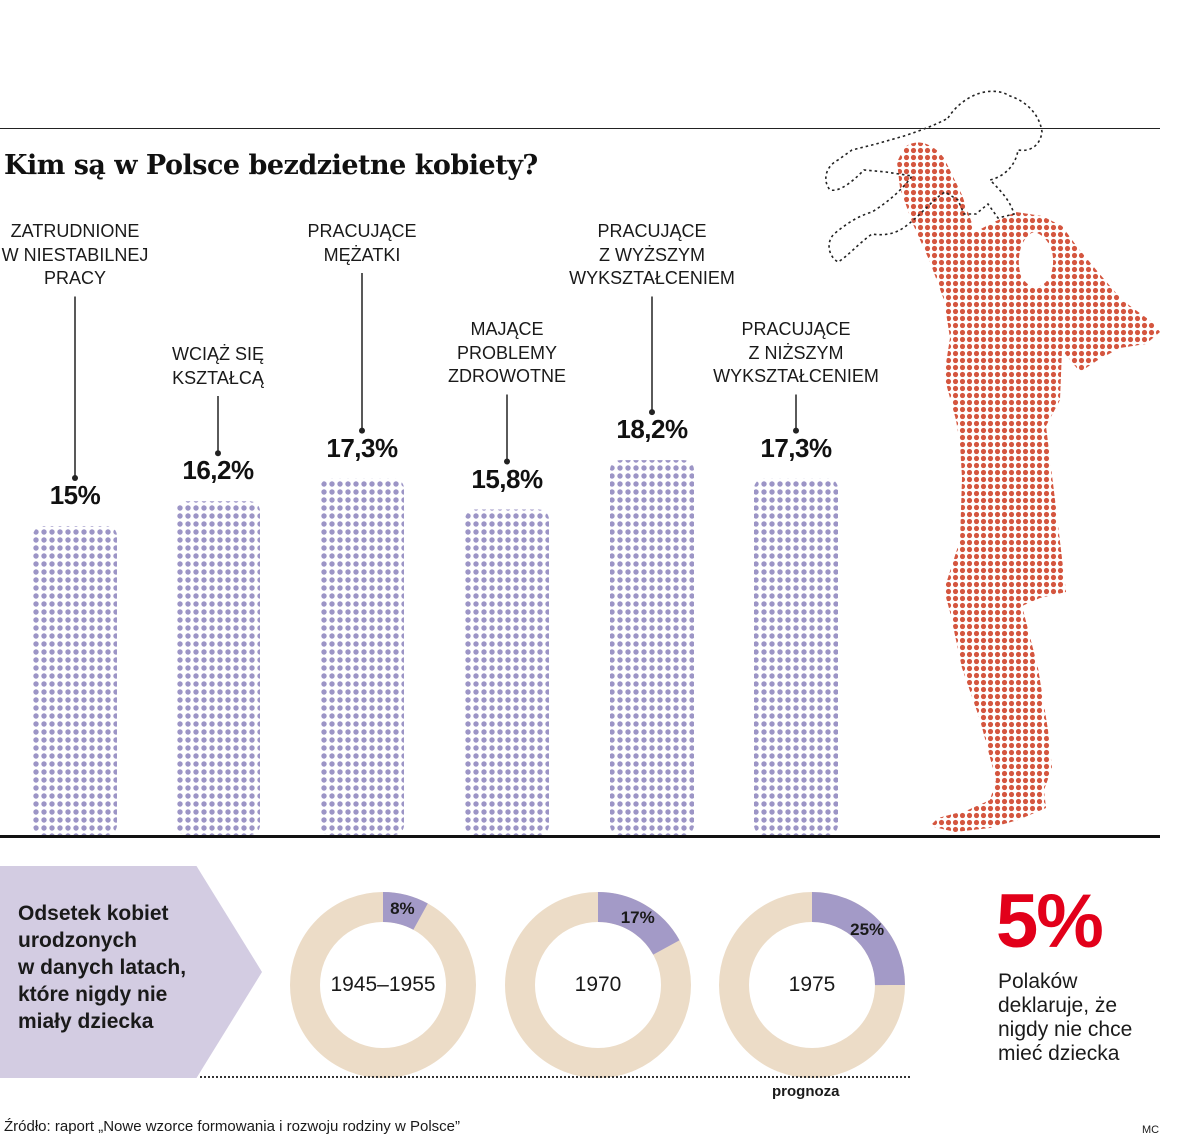  What do you see at coordinates (507, 352) in the screenshot?
I see `category-label-4: MAJĄCE PROBLEMY ZDROWOTNE` at bounding box center [507, 352].